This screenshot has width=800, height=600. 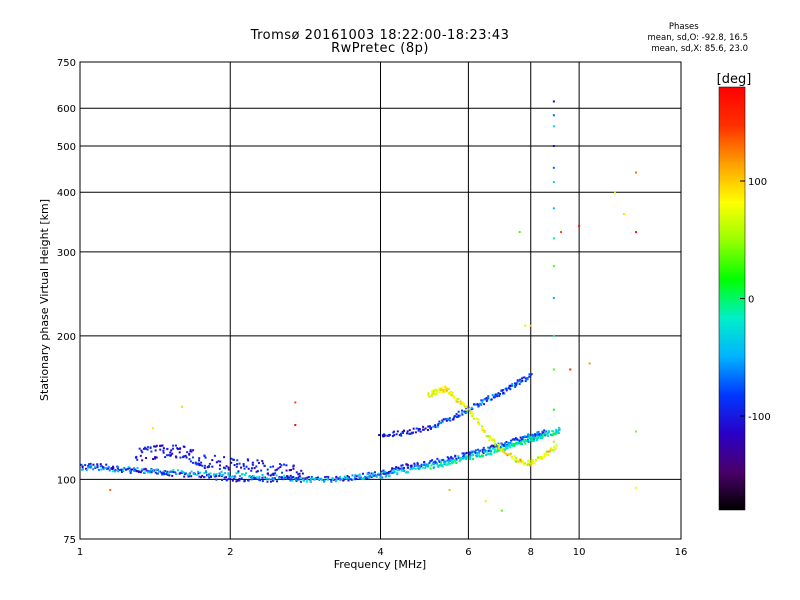 What do you see at coordinates (230, 552) in the screenshot?
I see `x-tick-label: 2` at bounding box center [230, 552].